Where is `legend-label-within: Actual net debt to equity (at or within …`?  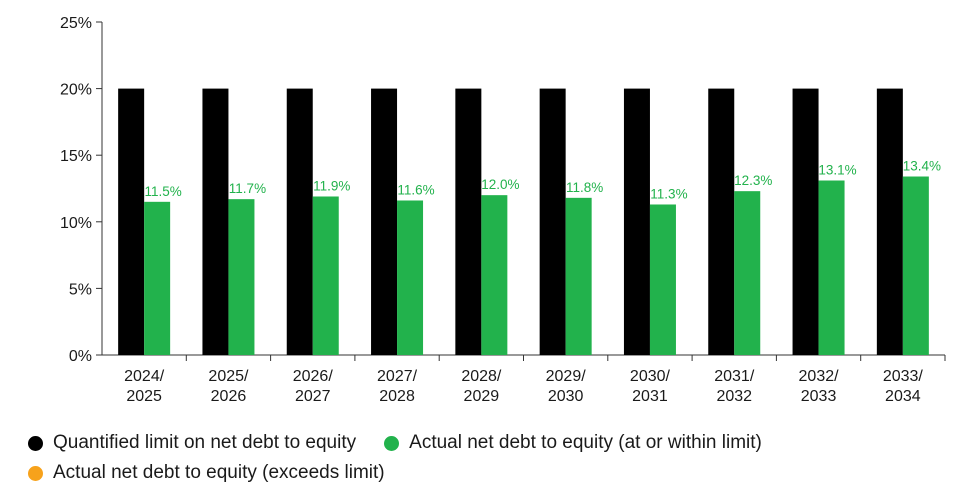
legend-label-within: Actual net debt to equity (at or within … is located at coordinates (585, 442).